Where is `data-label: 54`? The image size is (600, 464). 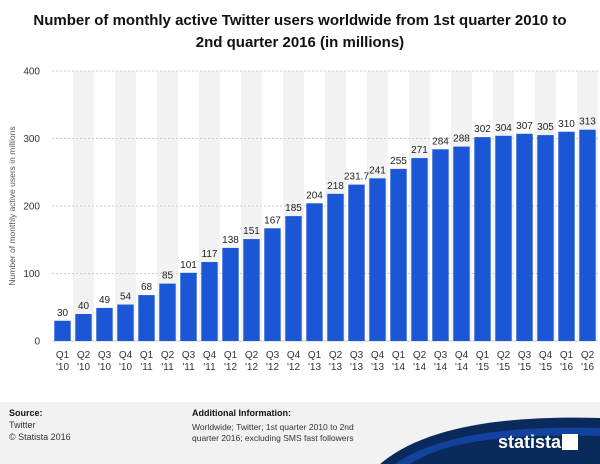 data-label: 54 is located at coordinates (126, 297).